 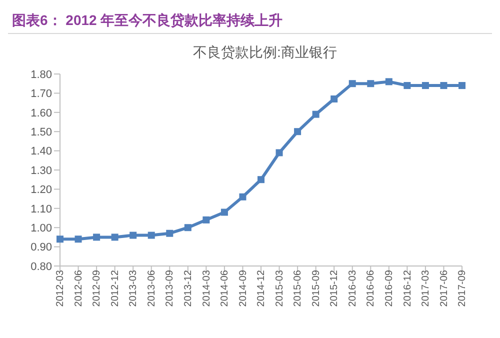 What do you see at coordinates (152, 288) in the screenshot?
I see `x-tick-label: 2013-06` at bounding box center [152, 288].